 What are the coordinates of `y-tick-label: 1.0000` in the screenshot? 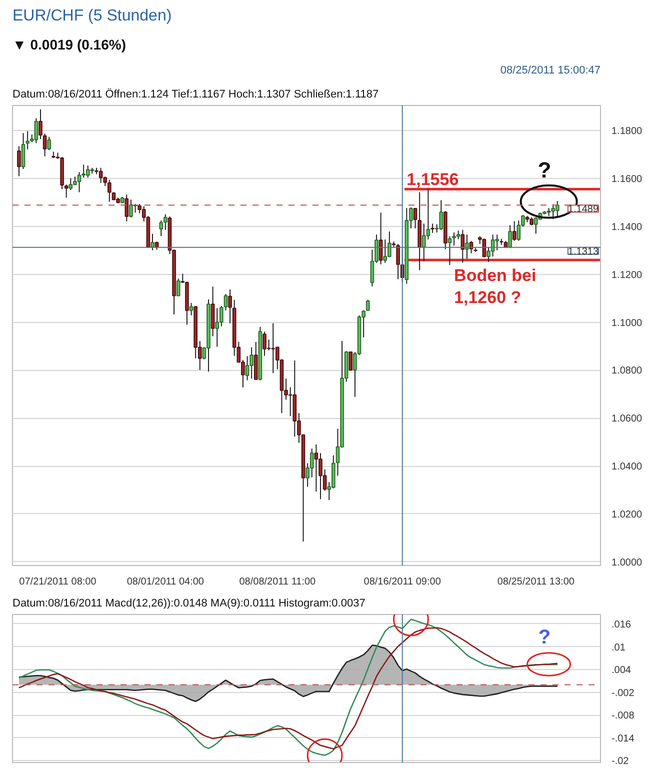 It's located at (627, 562).